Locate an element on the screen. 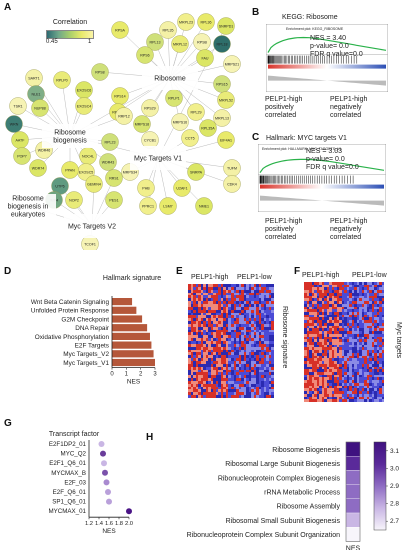  gene-node-label: EXOSC5 is located at coordinates (86, 173).